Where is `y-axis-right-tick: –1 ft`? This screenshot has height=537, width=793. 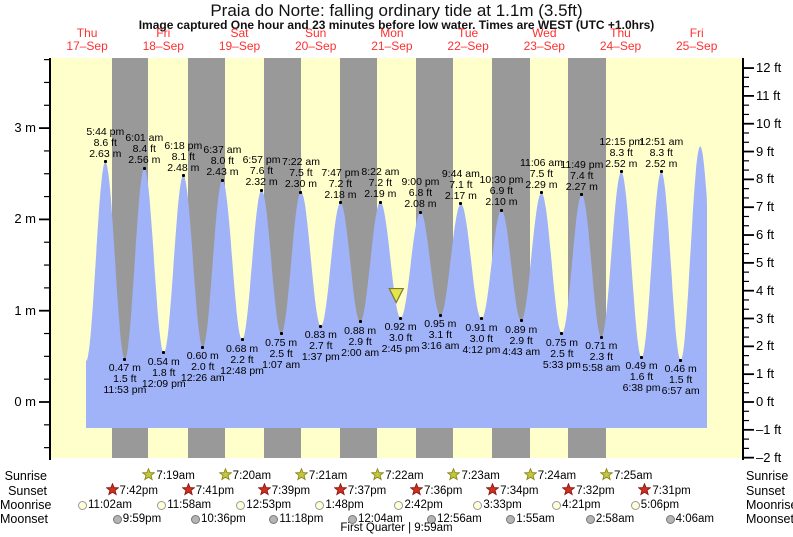
y-axis-right-tick: –1 ft is located at coordinates (769, 429).